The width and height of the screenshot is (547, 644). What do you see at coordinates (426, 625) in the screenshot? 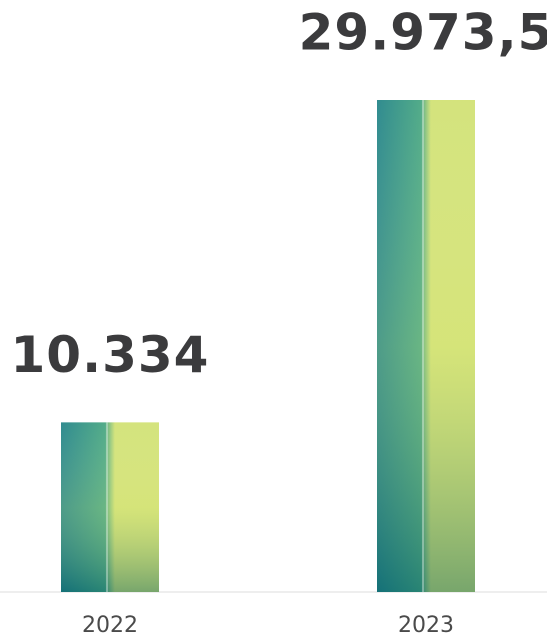
I see `x-tick-label: 2023` at bounding box center [426, 625].